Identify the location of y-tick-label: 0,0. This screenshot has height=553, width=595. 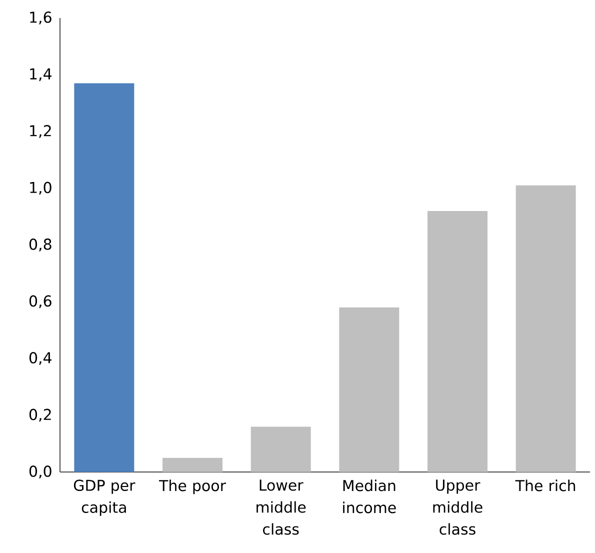
(40, 472).